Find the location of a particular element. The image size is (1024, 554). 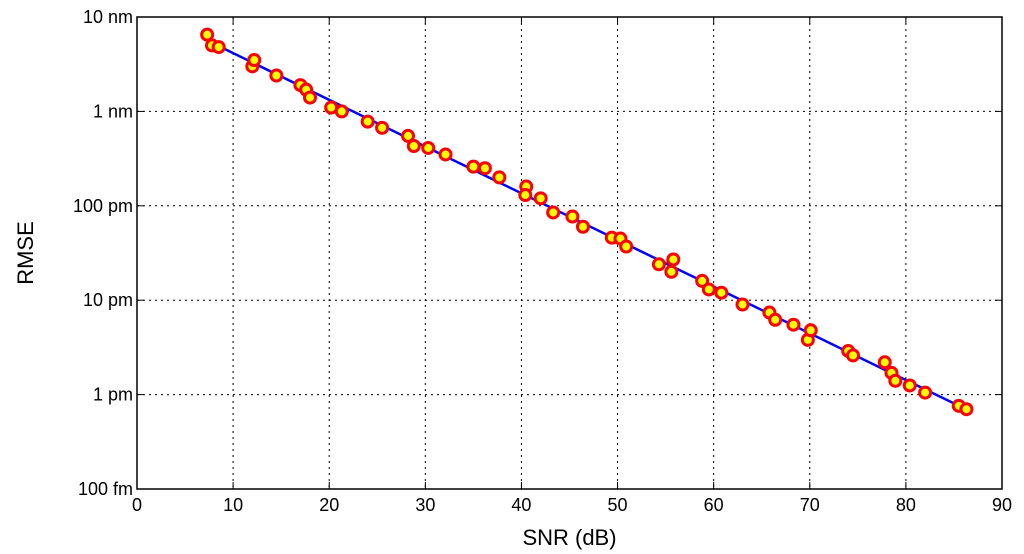

y-tick-label: 100 pm is located at coordinates (103, 206).